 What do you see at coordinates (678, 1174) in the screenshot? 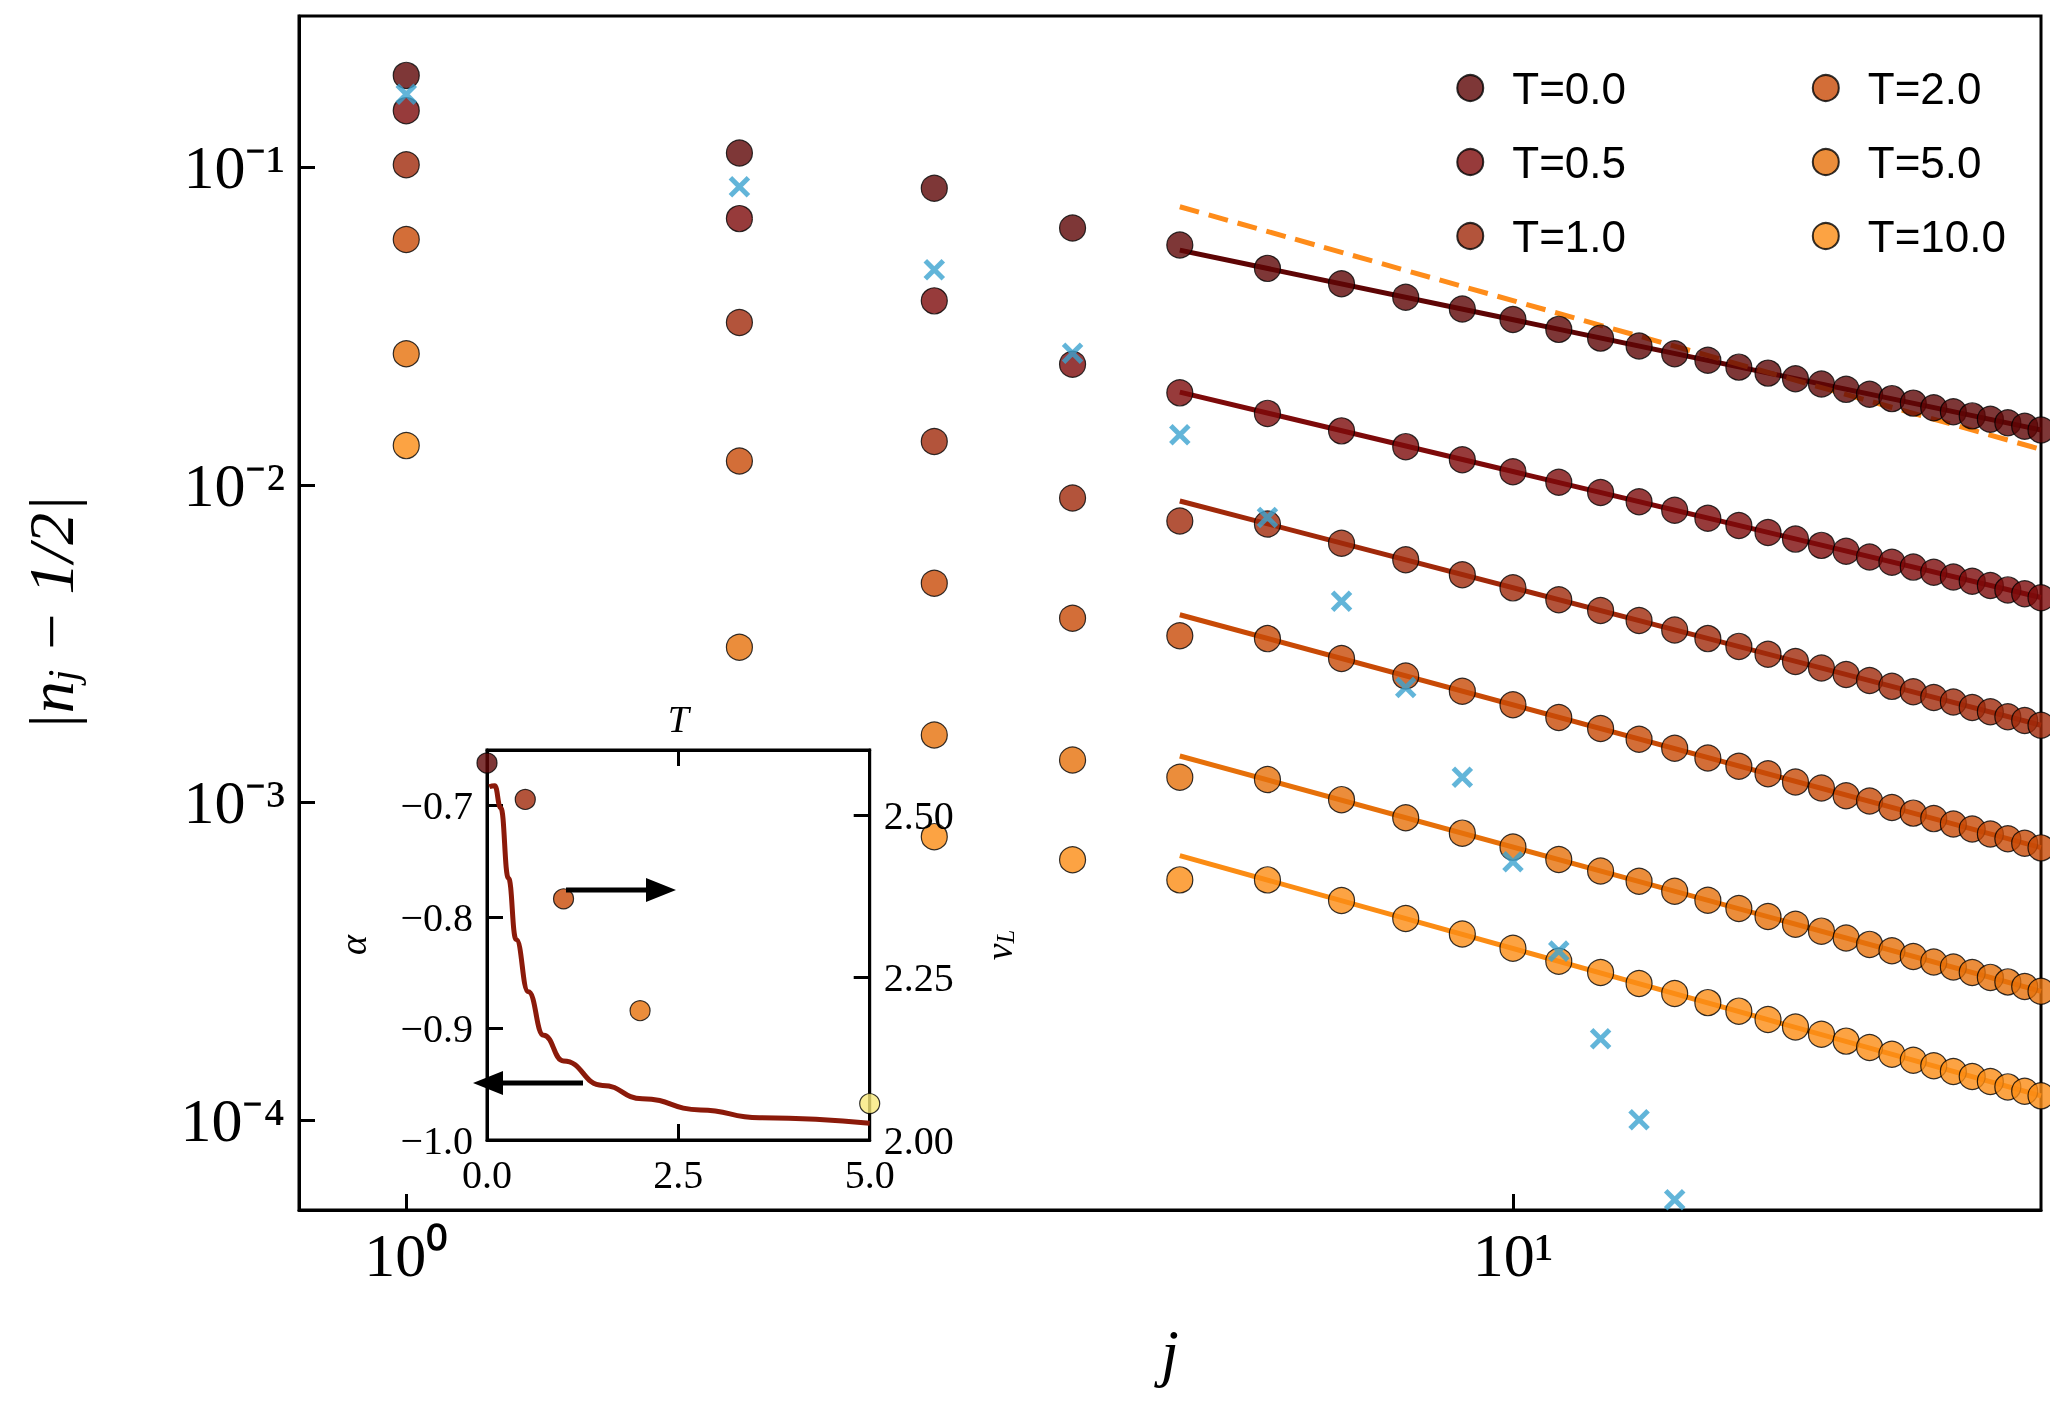
I see `x-tick-label: 2.5` at bounding box center [678, 1174].